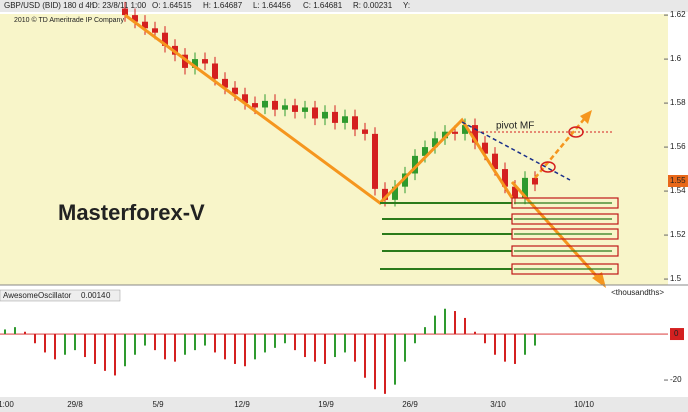  What do you see at coordinates (678, 180) in the screenshot?
I see `last-price: 1.55` at bounding box center [678, 180].